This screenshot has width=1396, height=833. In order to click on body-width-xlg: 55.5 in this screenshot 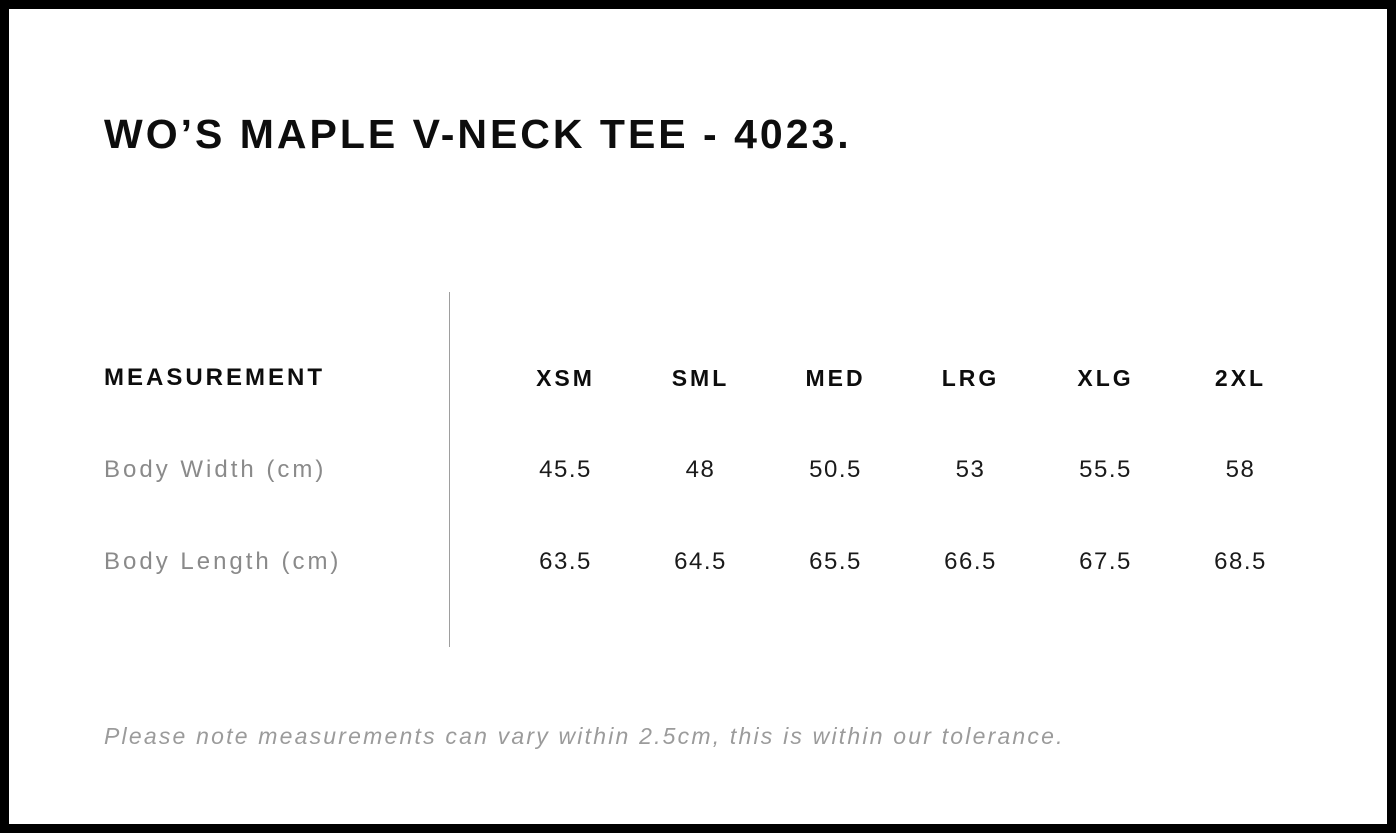, I will do `click(1105, 469)`.